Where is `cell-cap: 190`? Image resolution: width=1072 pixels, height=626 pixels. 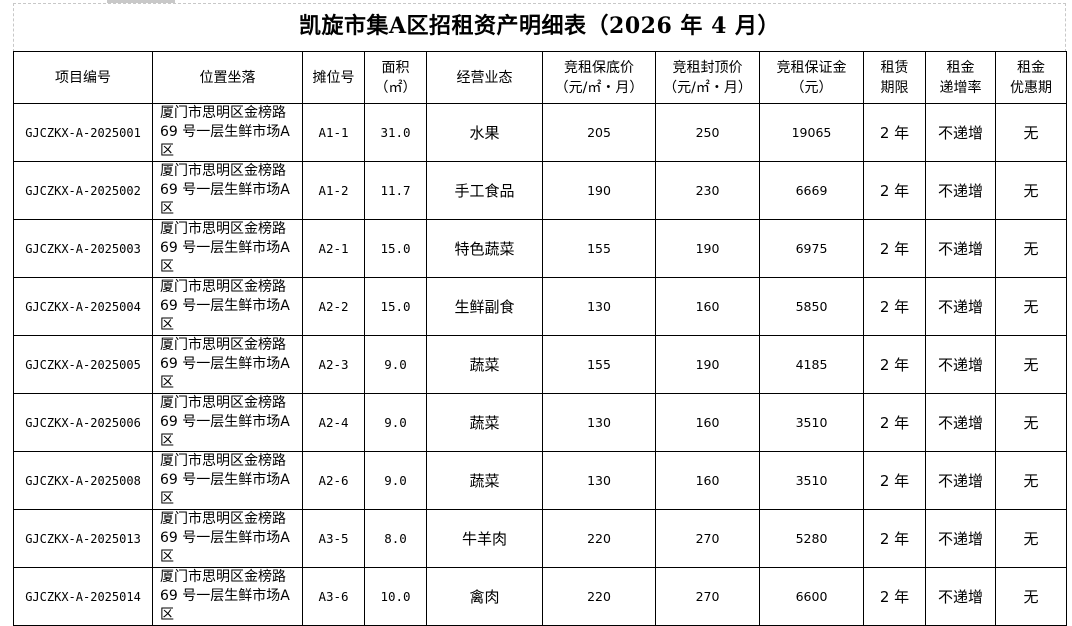 cell-cap: 190 is located at coordinates (707, 248).